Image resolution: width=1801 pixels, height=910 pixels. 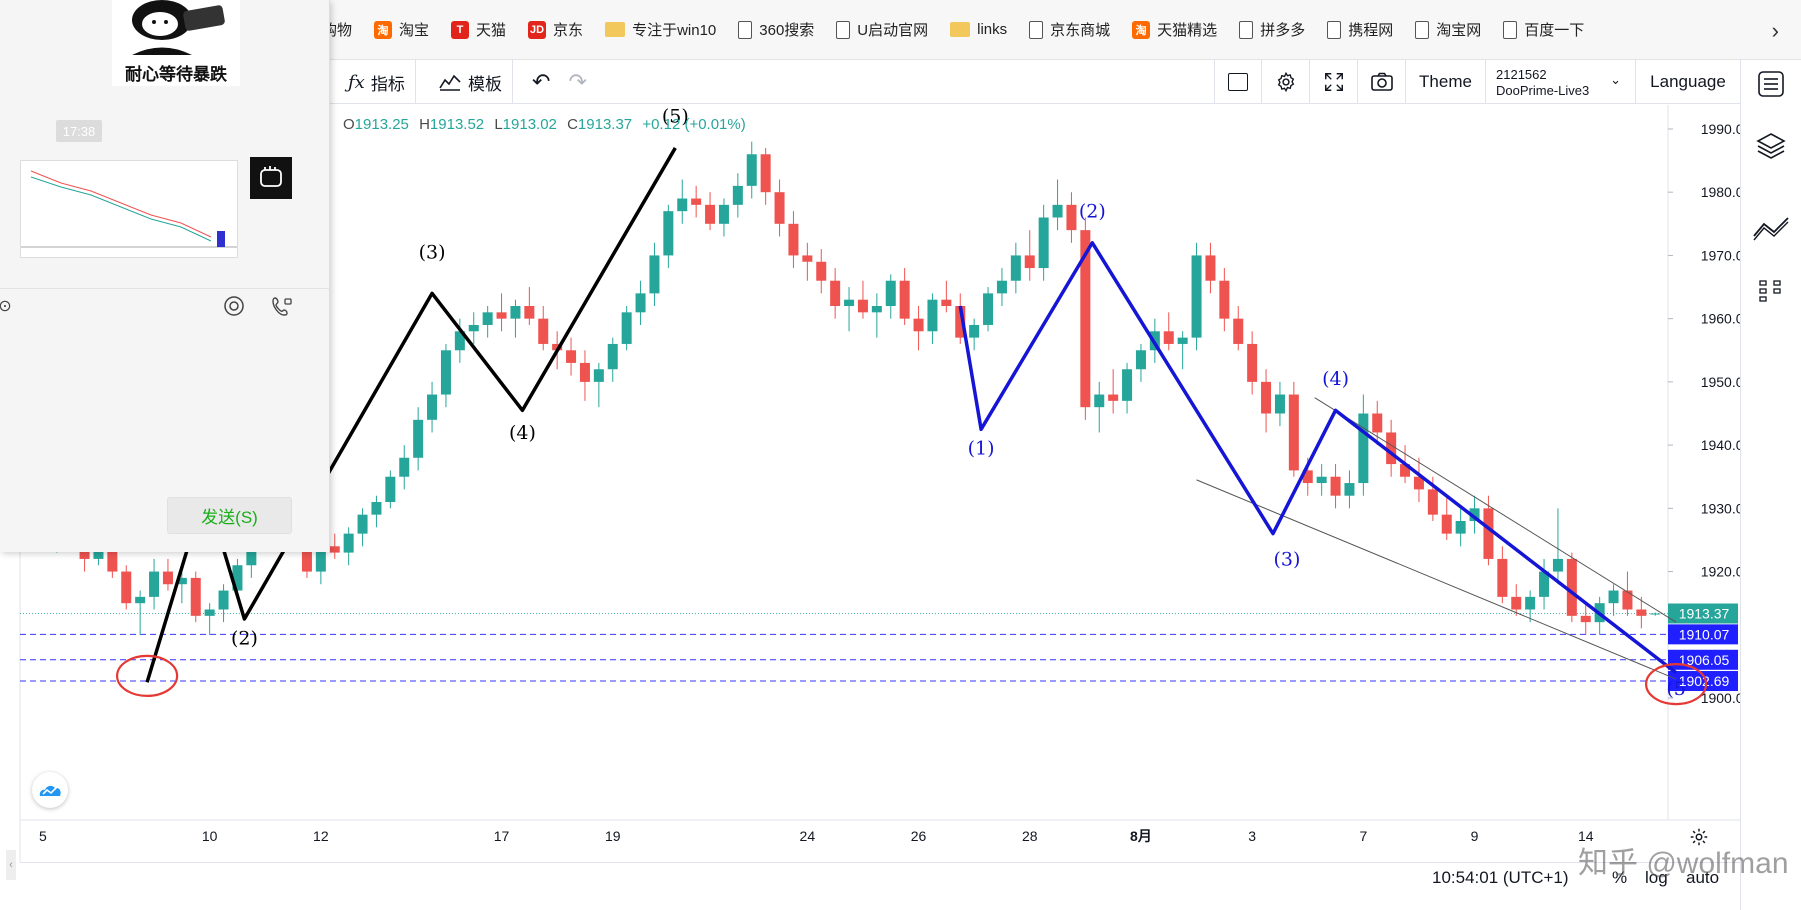 What do you see at coordinates (432, 253) in the screenshot?
I see `wave-black-label: (3)` at bounding box center [432, 253].